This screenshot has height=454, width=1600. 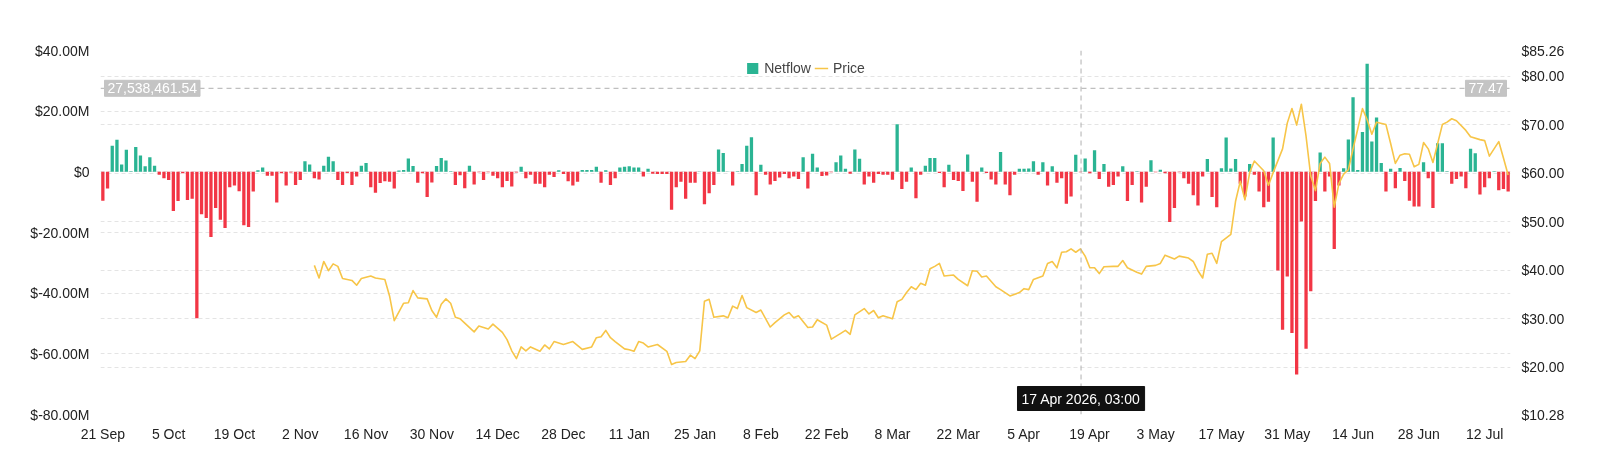 What do you see at coordinates (848, 68) in the screenshot?
I see `legend-label: Price` at bounding box center [848, 68].